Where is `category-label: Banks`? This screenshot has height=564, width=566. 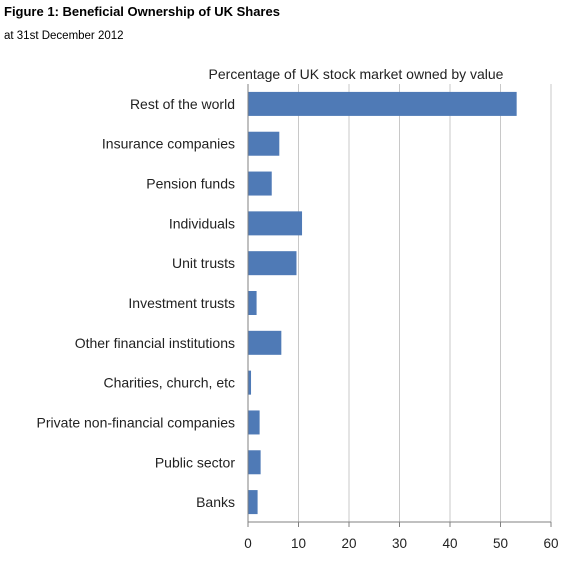
category-label: Banks is located at coordinates (215, 502).